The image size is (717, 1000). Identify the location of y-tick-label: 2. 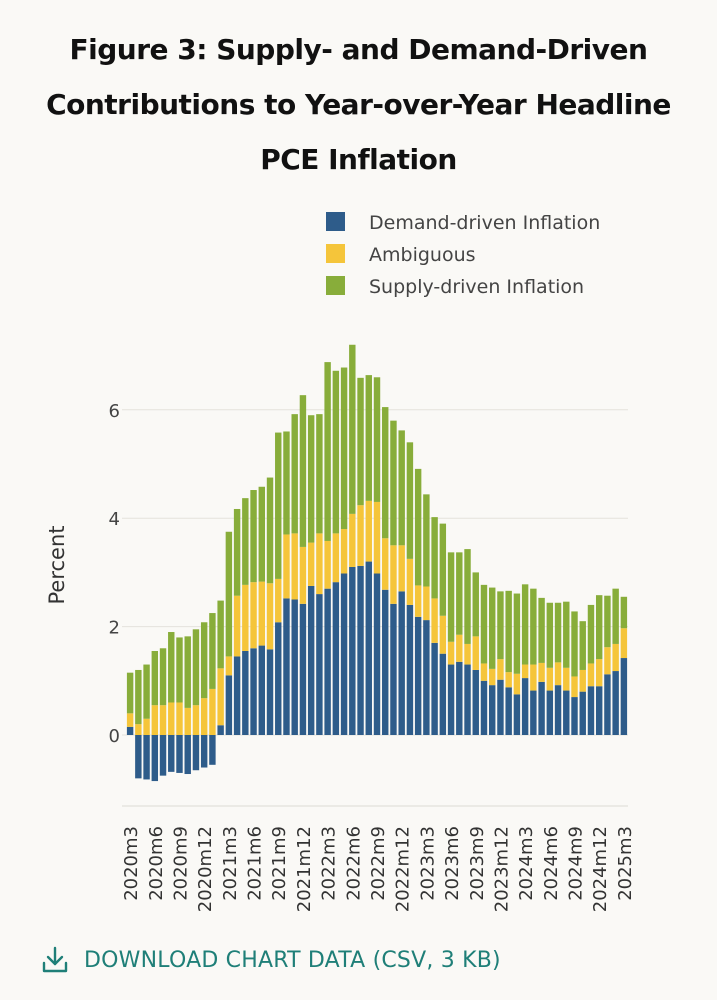
(114, 628).